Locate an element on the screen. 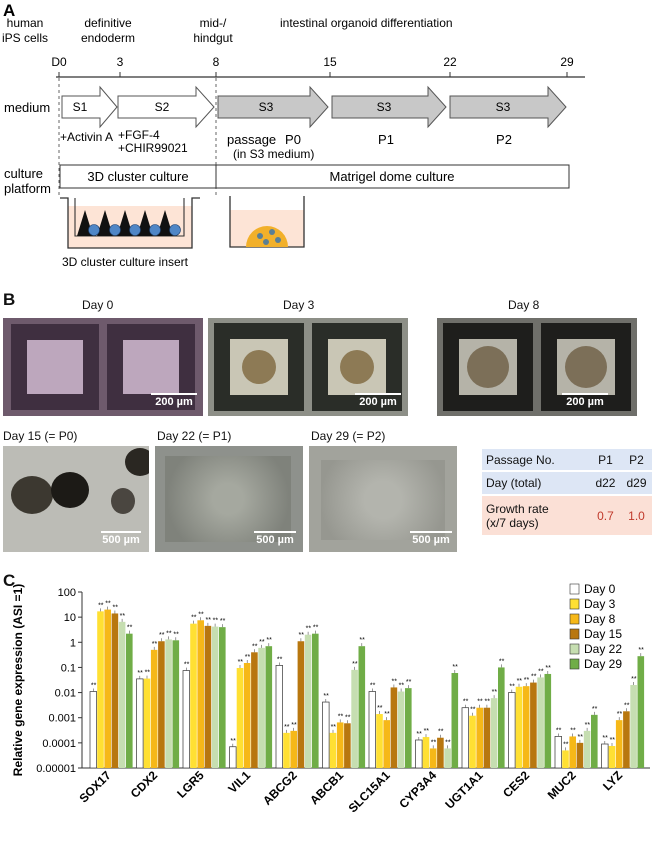 The image size is (659, 853). medium-s3-label-3: S3 is located at coordinates (503, 107).